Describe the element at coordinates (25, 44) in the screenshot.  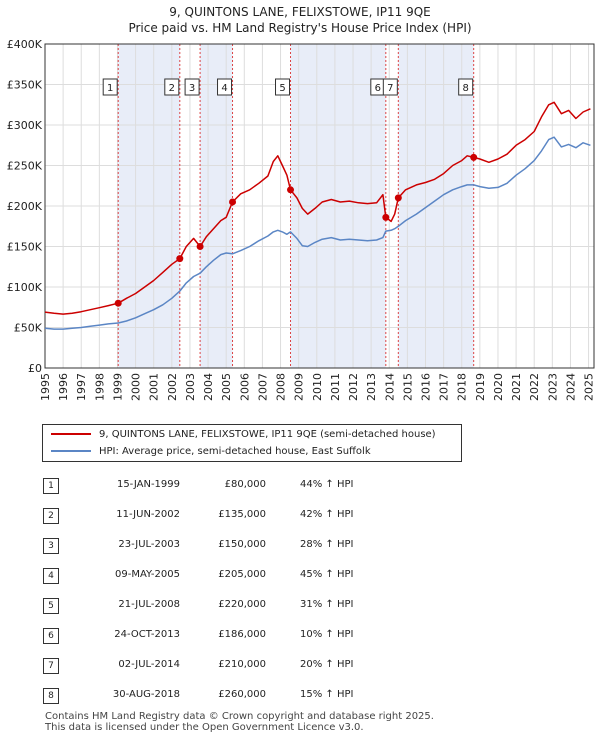
I see `y-tick-label: £400K` at that location.